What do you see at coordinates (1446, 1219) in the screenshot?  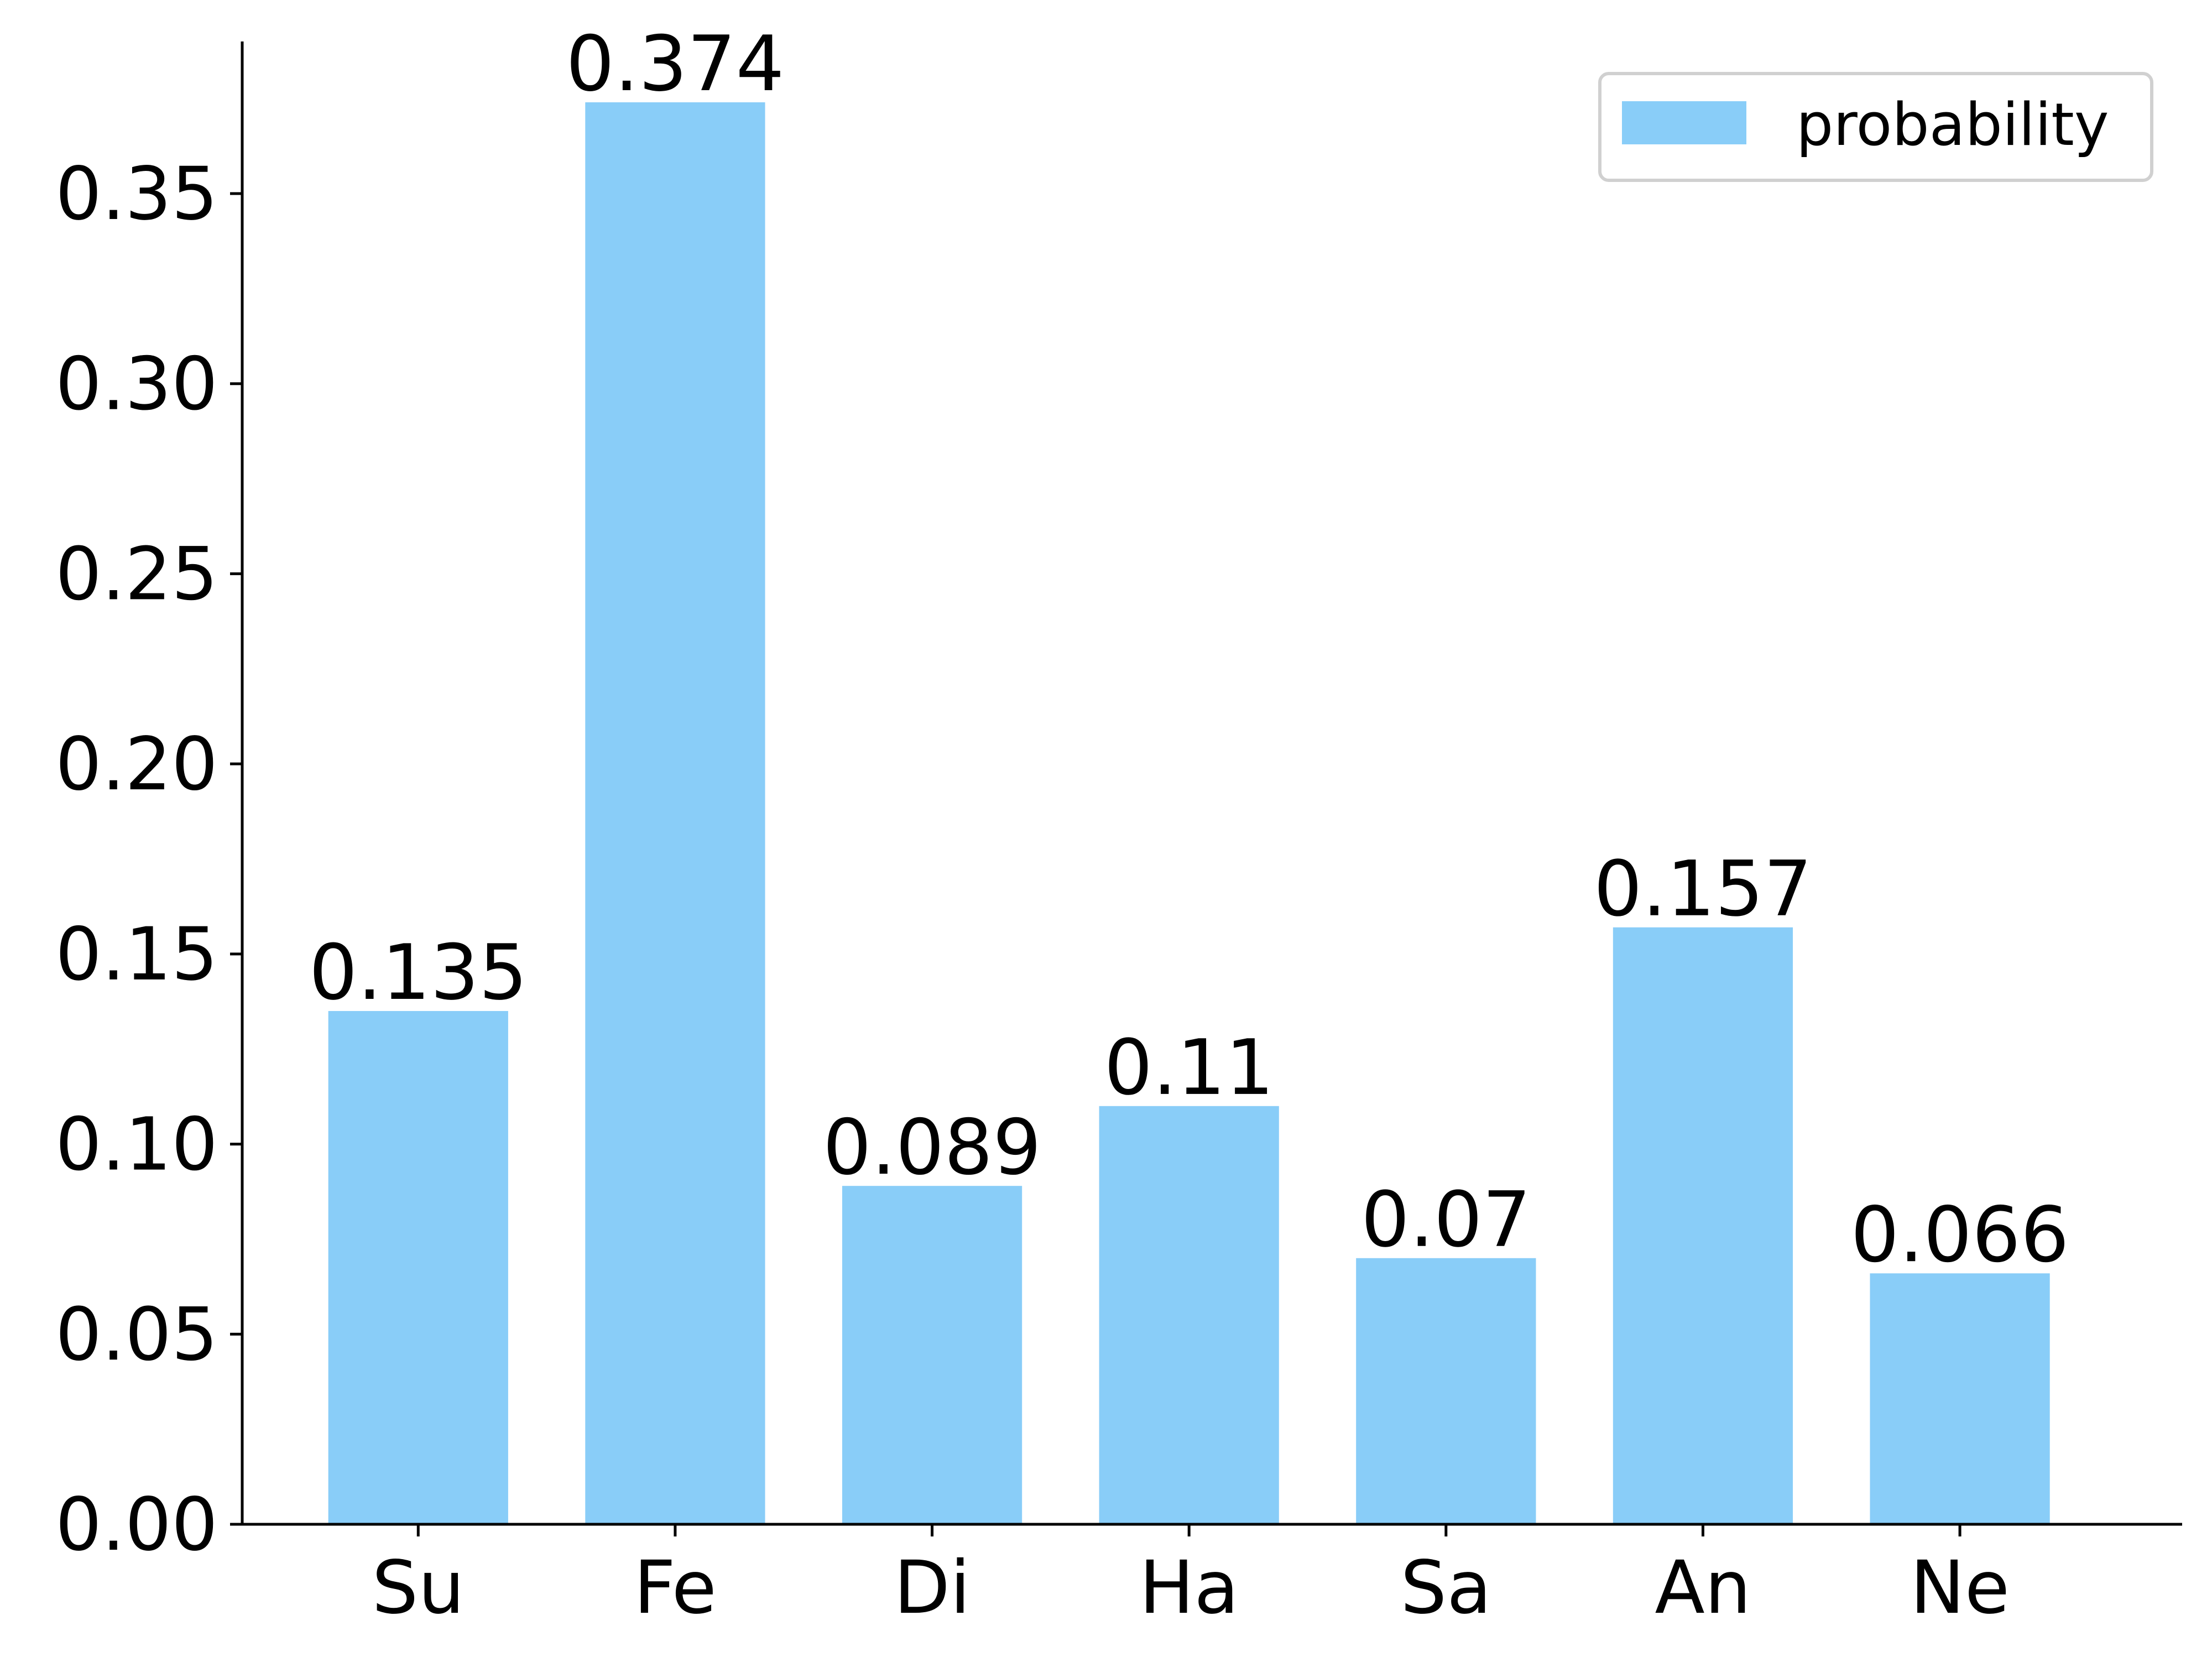 I see `data-label-sa: 0.07` at bounding box center [1446, 1219].